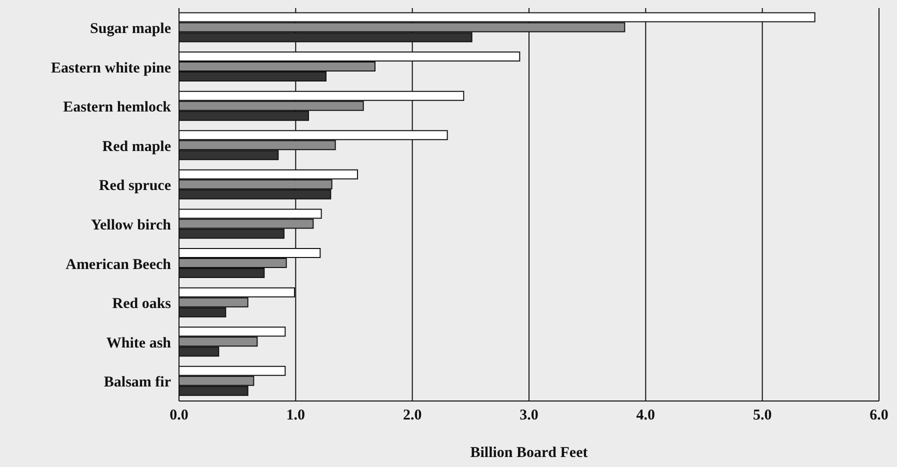  I want to click on x-tick-label: 0.0, so click(179, 416).